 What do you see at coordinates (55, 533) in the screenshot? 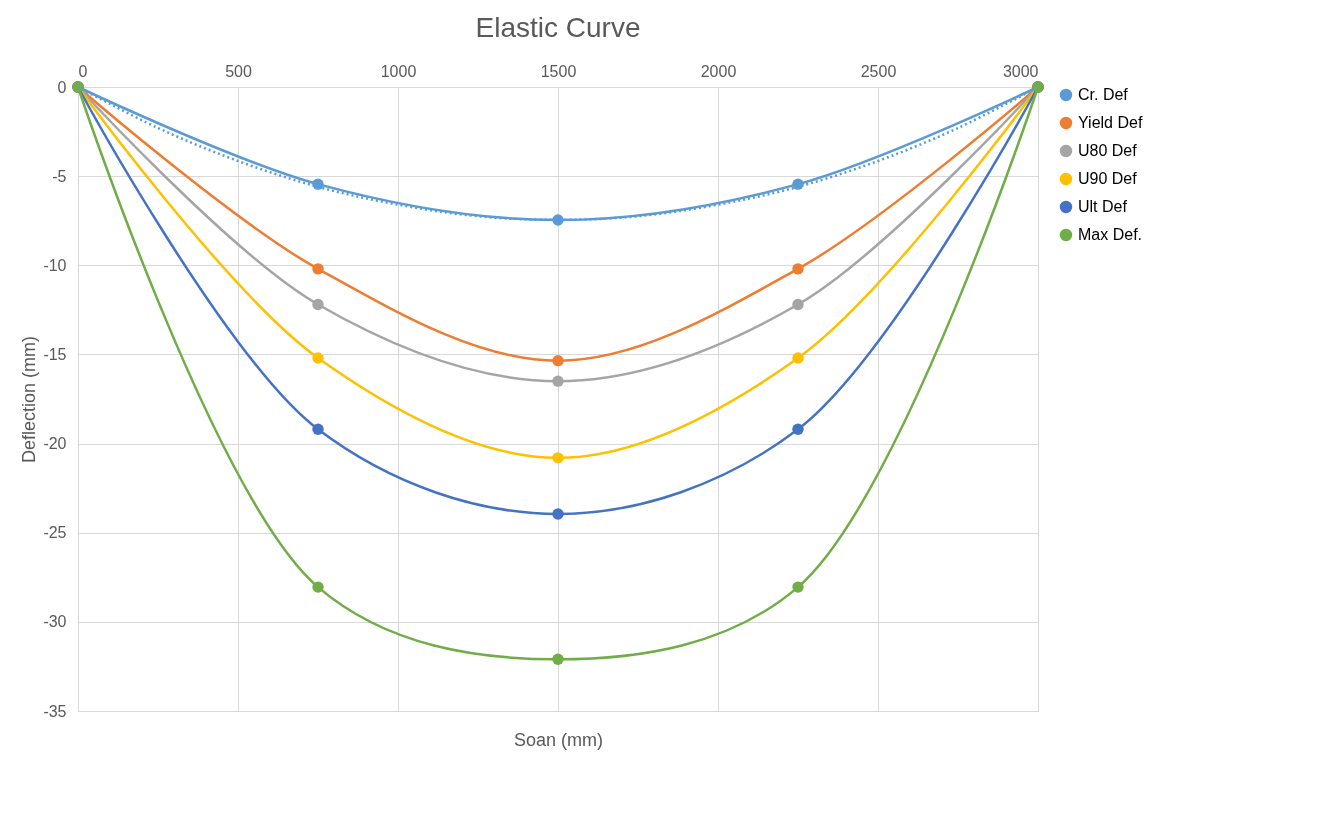
I see `y-tick-label: -25` at bounding box center [55, 533].